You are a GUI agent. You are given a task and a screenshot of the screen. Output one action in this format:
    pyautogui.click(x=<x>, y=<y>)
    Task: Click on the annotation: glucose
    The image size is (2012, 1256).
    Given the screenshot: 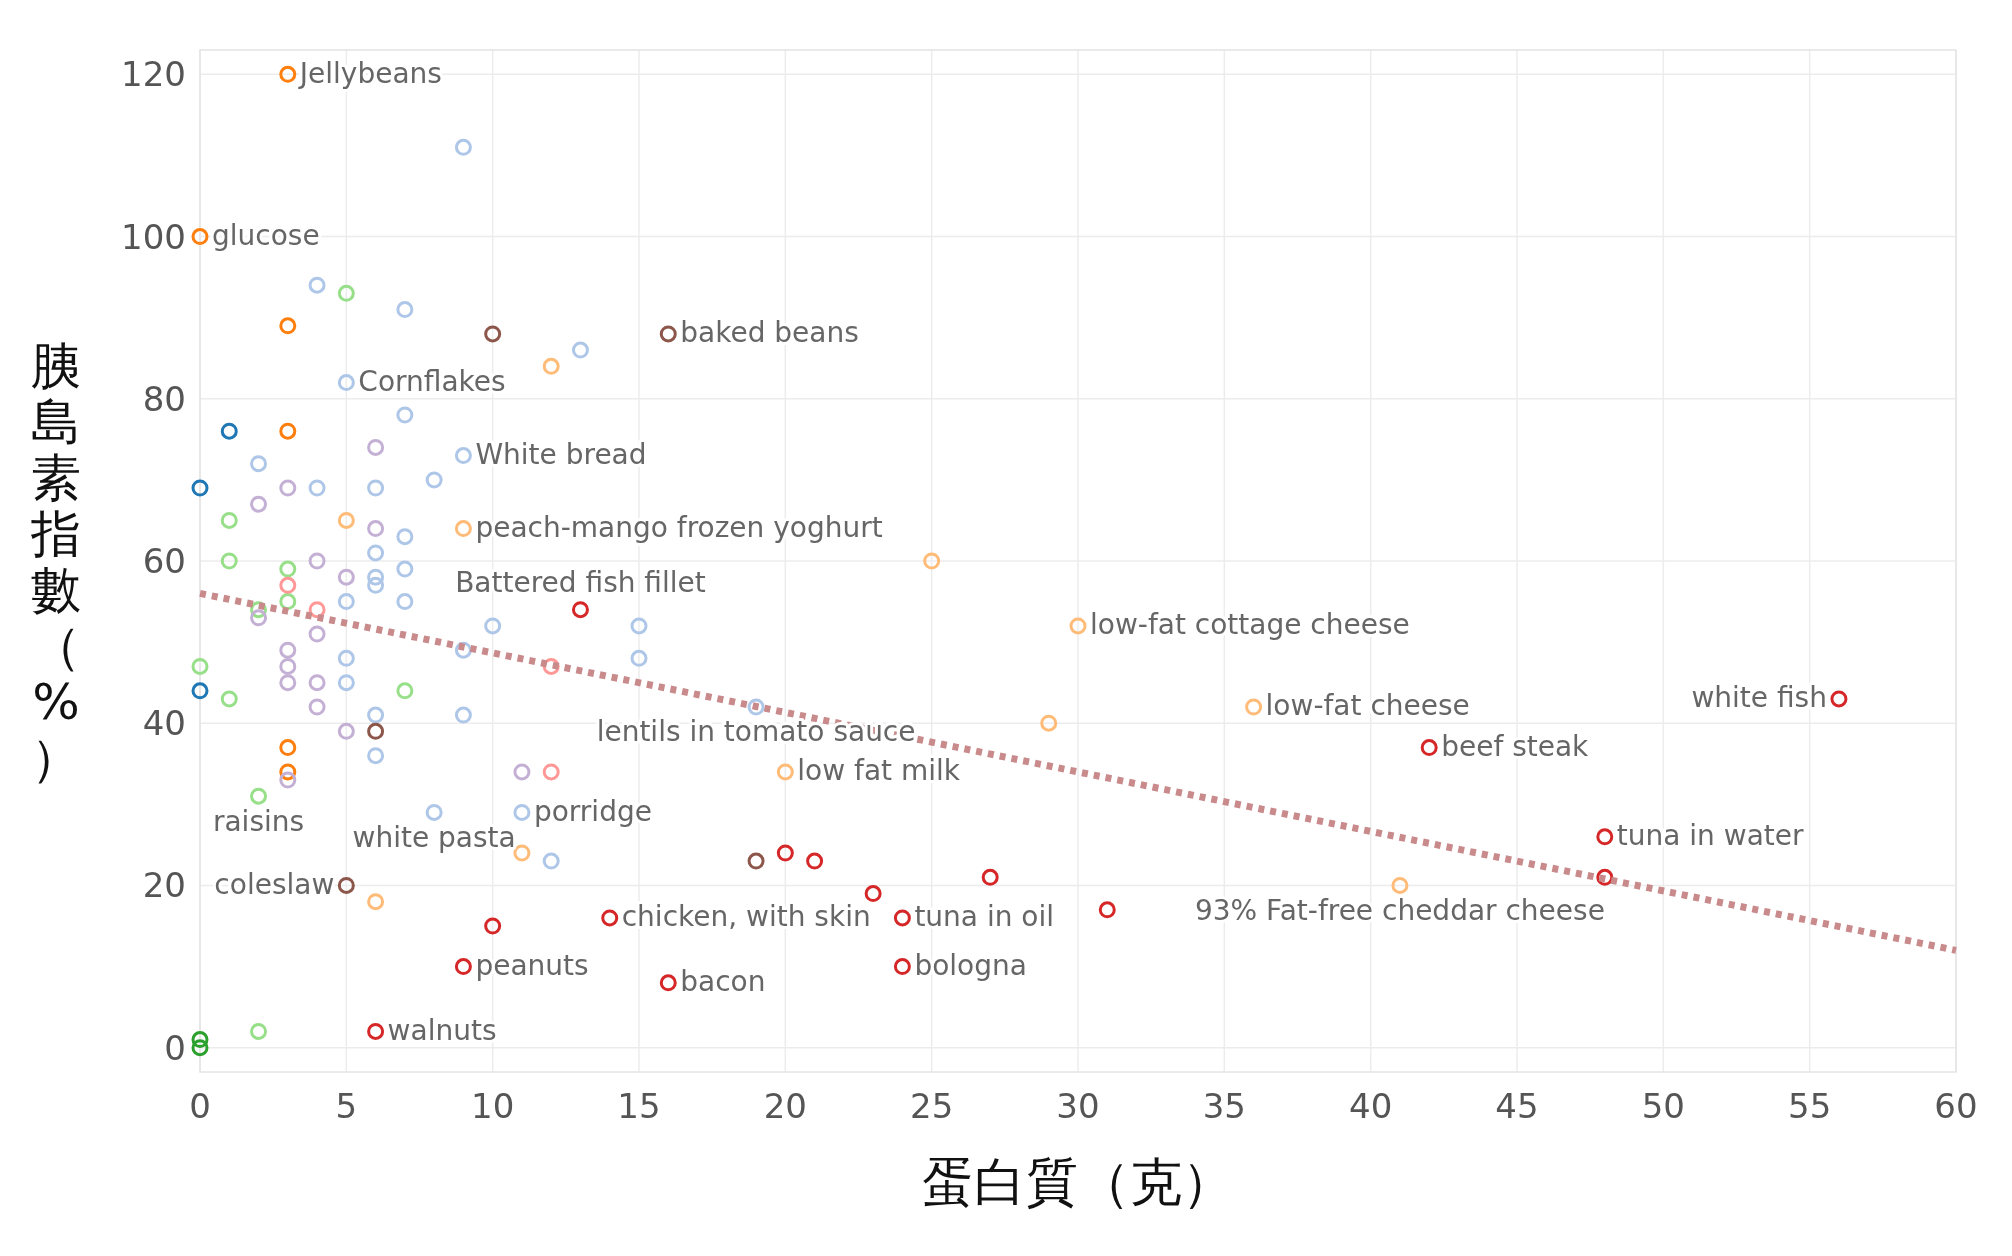 What is the action you would take?
    pyautogui.click(x=266, y=235)
    